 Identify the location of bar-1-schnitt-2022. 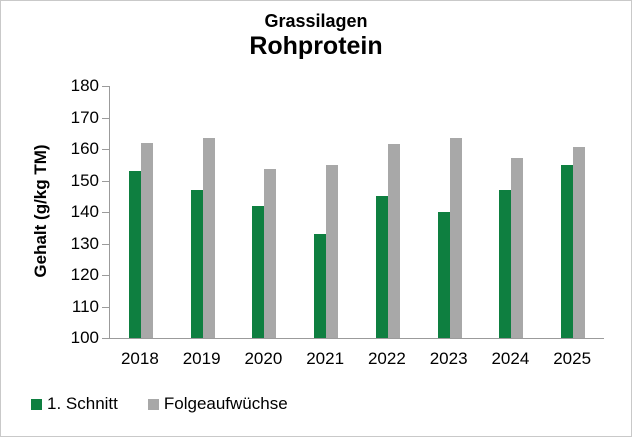
(381, 267).